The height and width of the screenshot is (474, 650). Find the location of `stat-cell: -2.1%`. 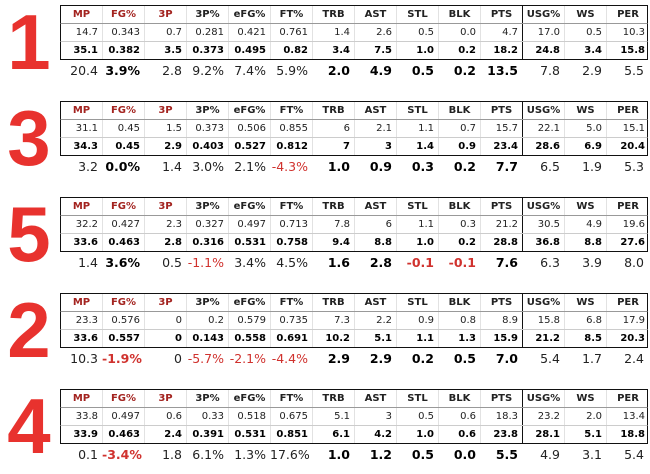

stat-cell: -2.1% is located at coordinates (247, 358).